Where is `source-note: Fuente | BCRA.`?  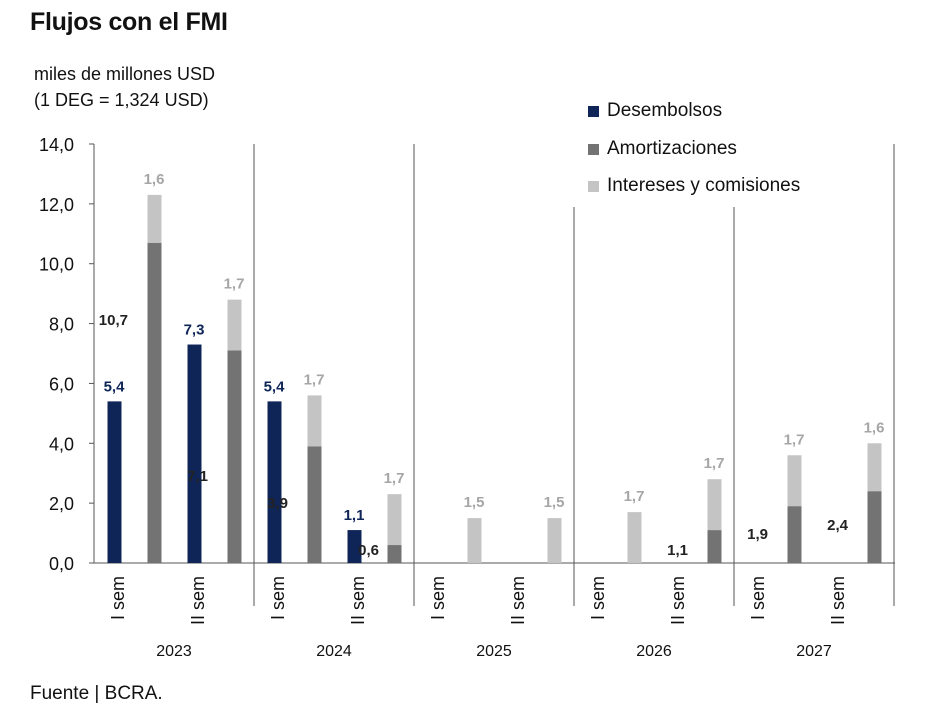 source-note: Fuente | BCRA. is located at coordinates (96, 693).